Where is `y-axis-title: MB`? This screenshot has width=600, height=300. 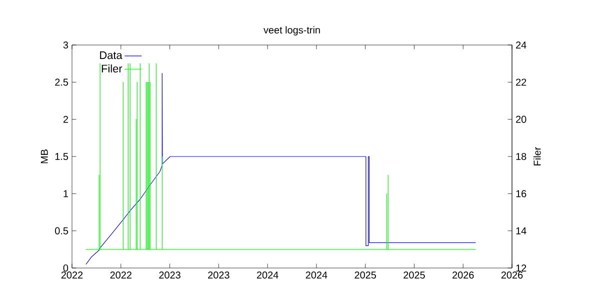
y-axis-title: MB is located at coordinates (44, 157).